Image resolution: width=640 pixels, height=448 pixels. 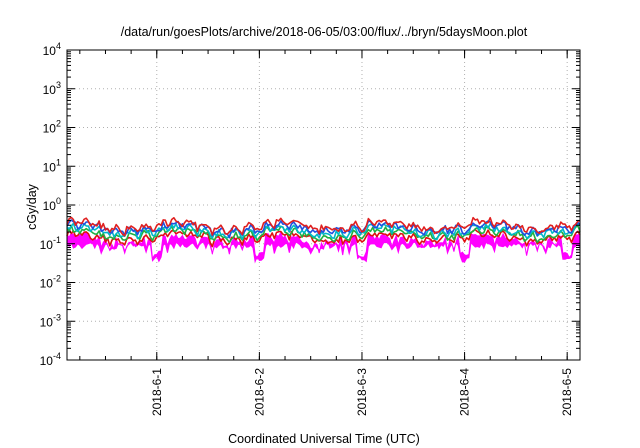 I want to click on y-tick-label: 10⁻¹, so click(x=50, y=243).